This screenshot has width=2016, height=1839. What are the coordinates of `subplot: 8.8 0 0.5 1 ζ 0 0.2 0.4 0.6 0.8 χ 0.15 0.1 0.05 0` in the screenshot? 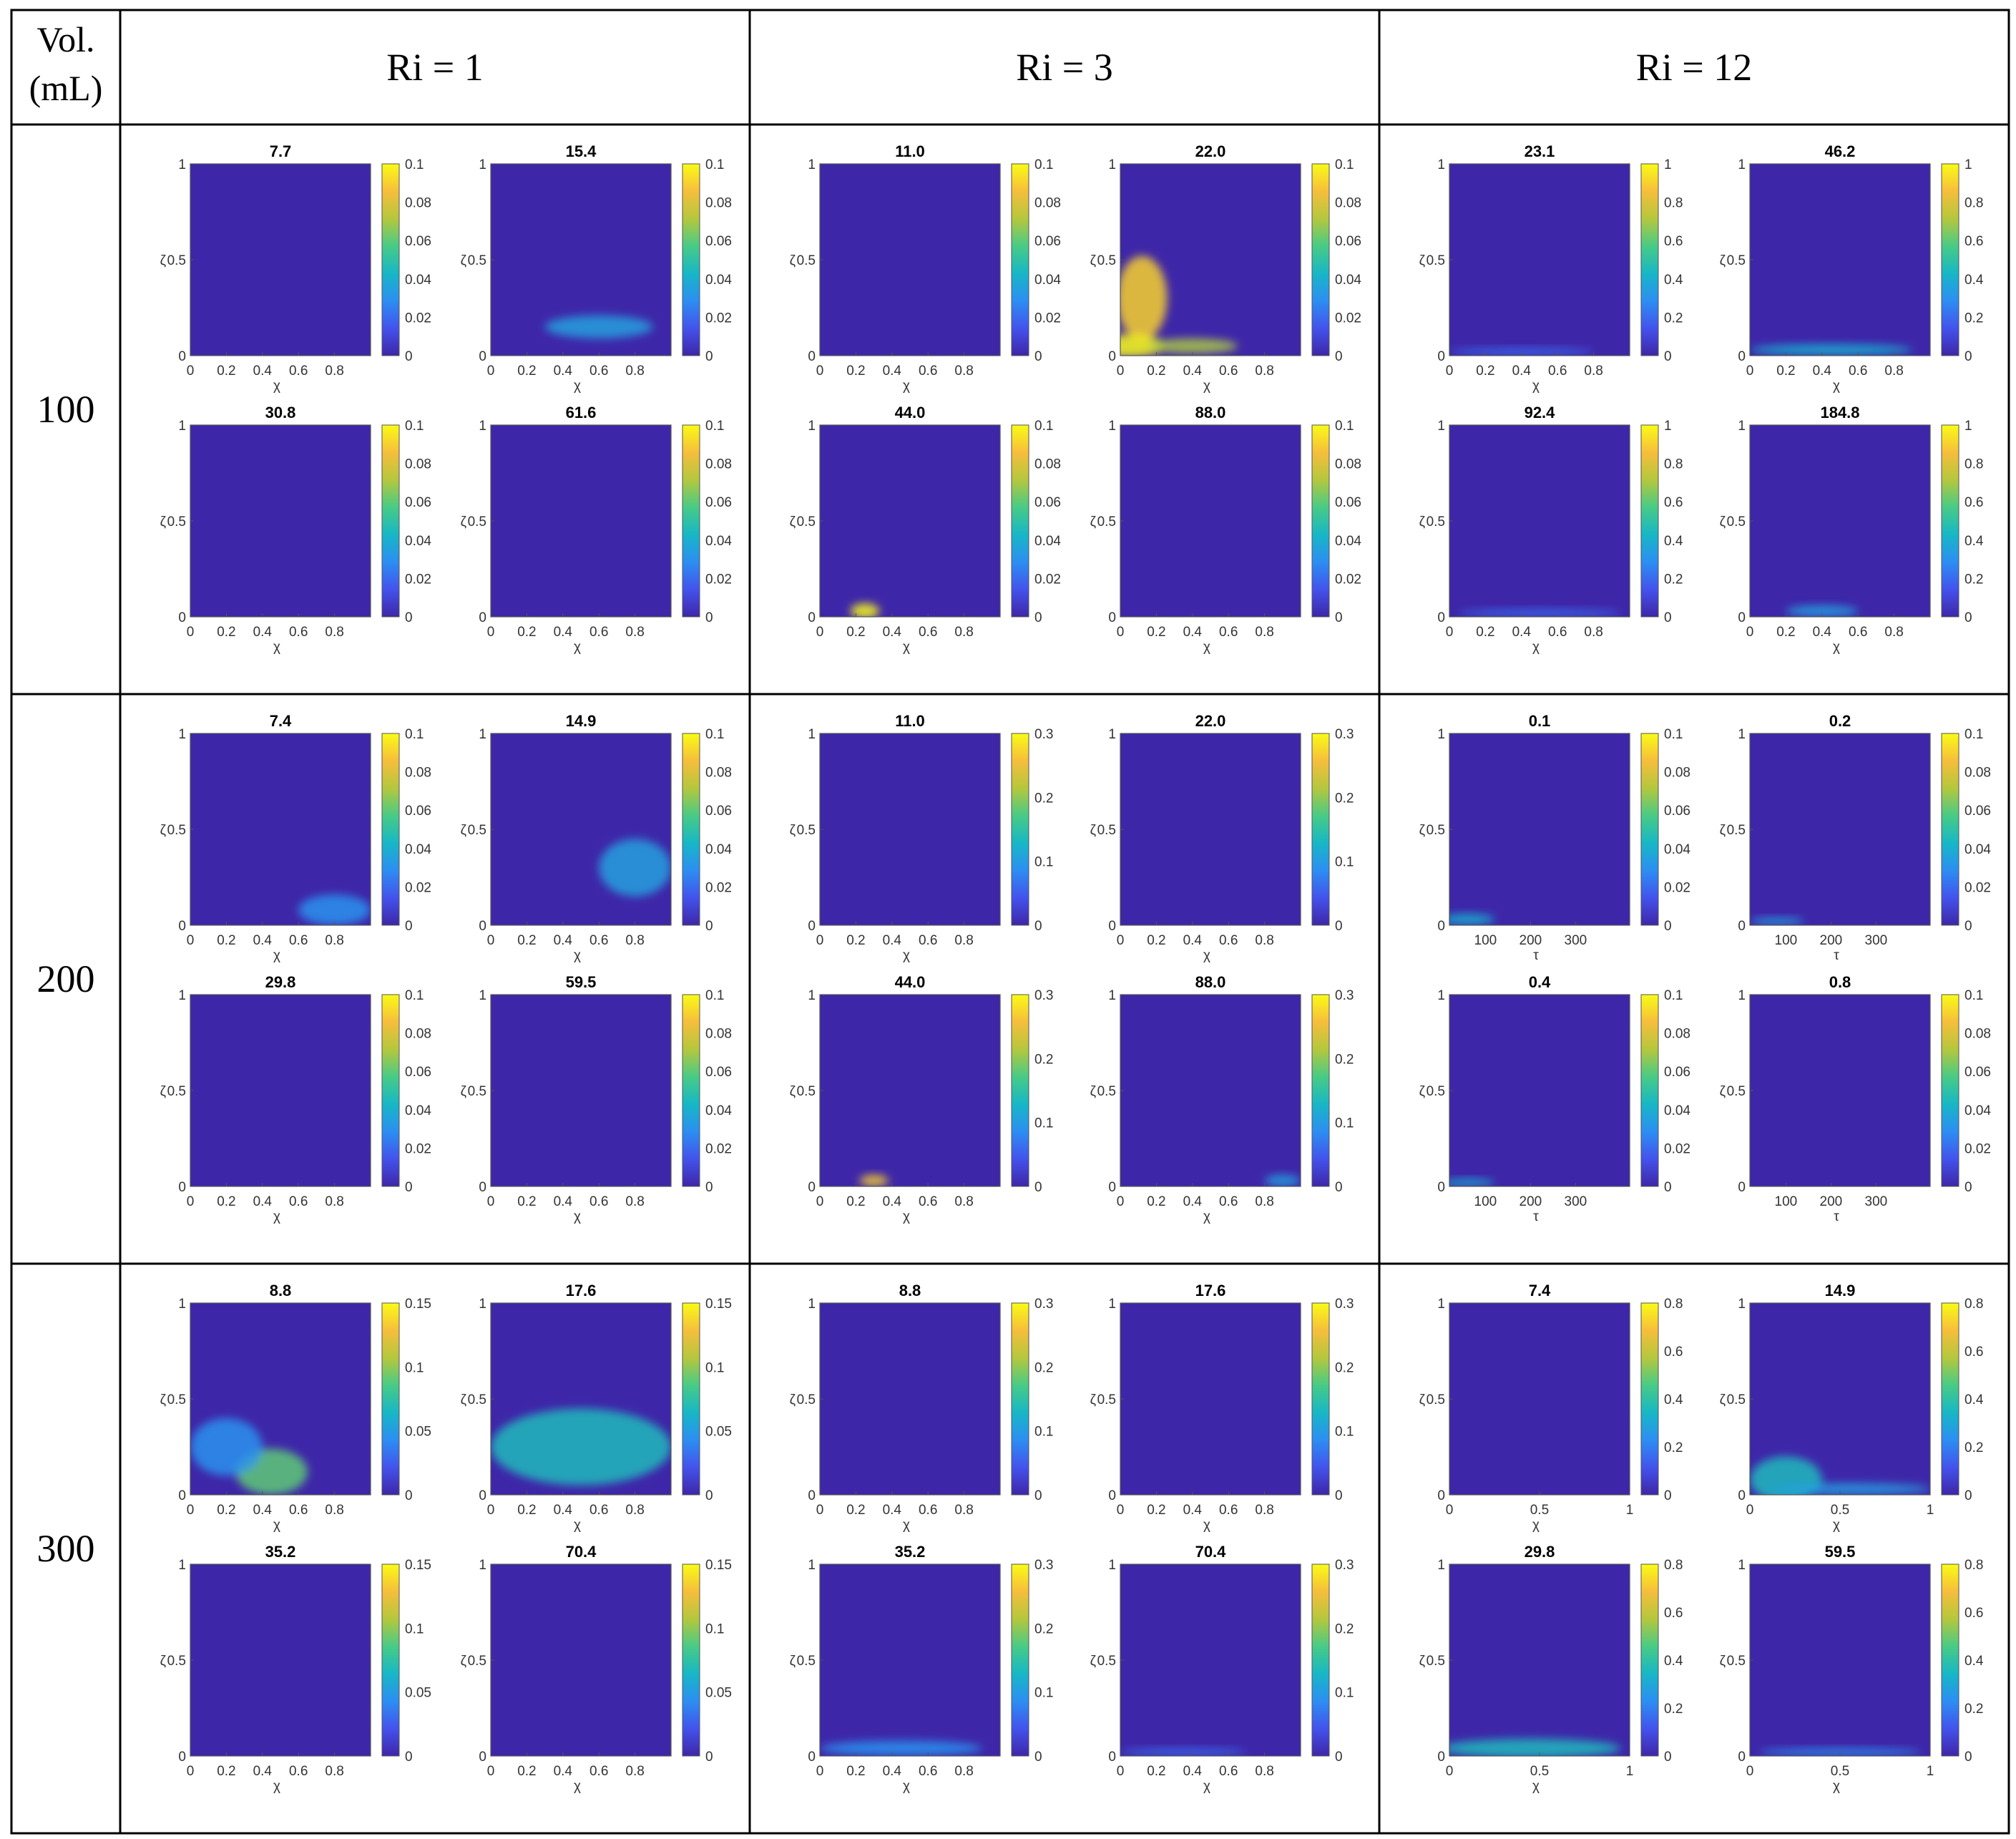 It's located at (295, 1407).